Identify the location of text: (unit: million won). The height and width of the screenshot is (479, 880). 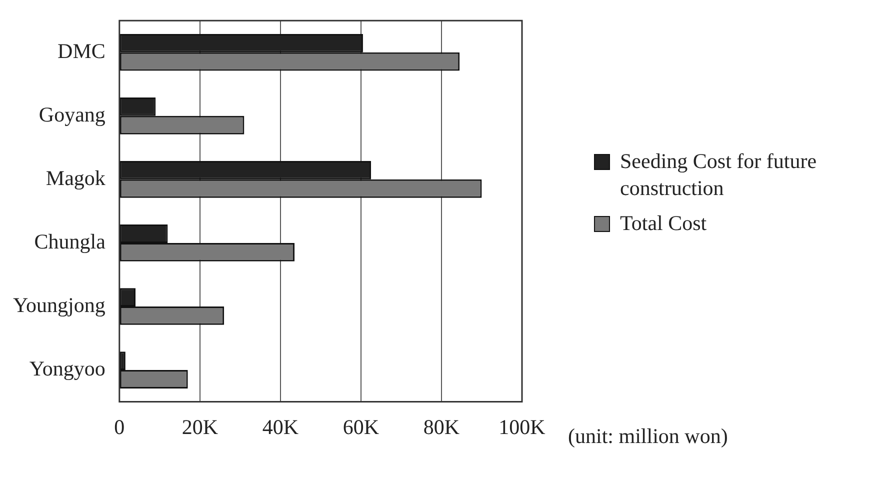
(648, 436).